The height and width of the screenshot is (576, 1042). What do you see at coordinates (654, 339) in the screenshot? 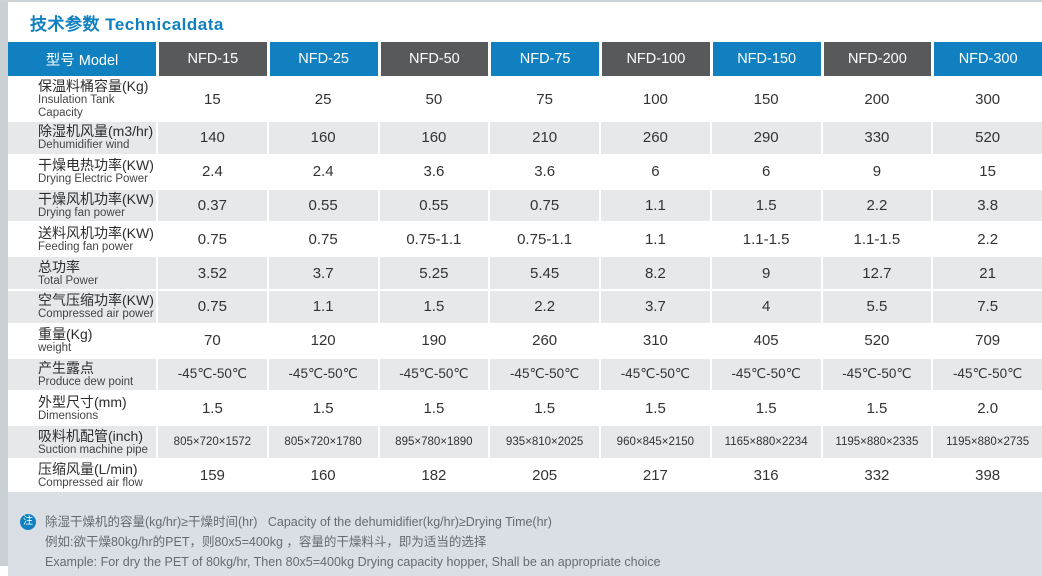
I see `spec-value-cell: 310` at bounding box center [654, 339].